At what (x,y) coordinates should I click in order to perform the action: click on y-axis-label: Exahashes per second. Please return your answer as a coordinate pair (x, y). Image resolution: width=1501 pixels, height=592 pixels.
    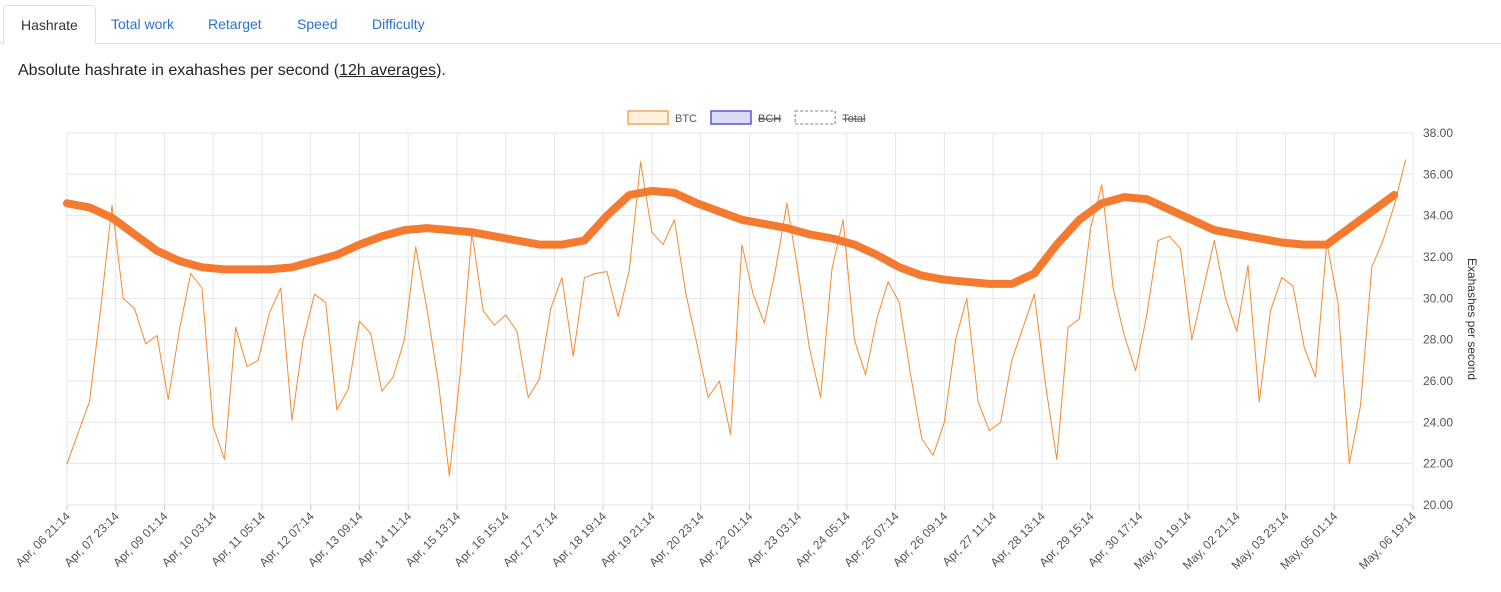
    Looking at the image, I should click on (1472, 319).